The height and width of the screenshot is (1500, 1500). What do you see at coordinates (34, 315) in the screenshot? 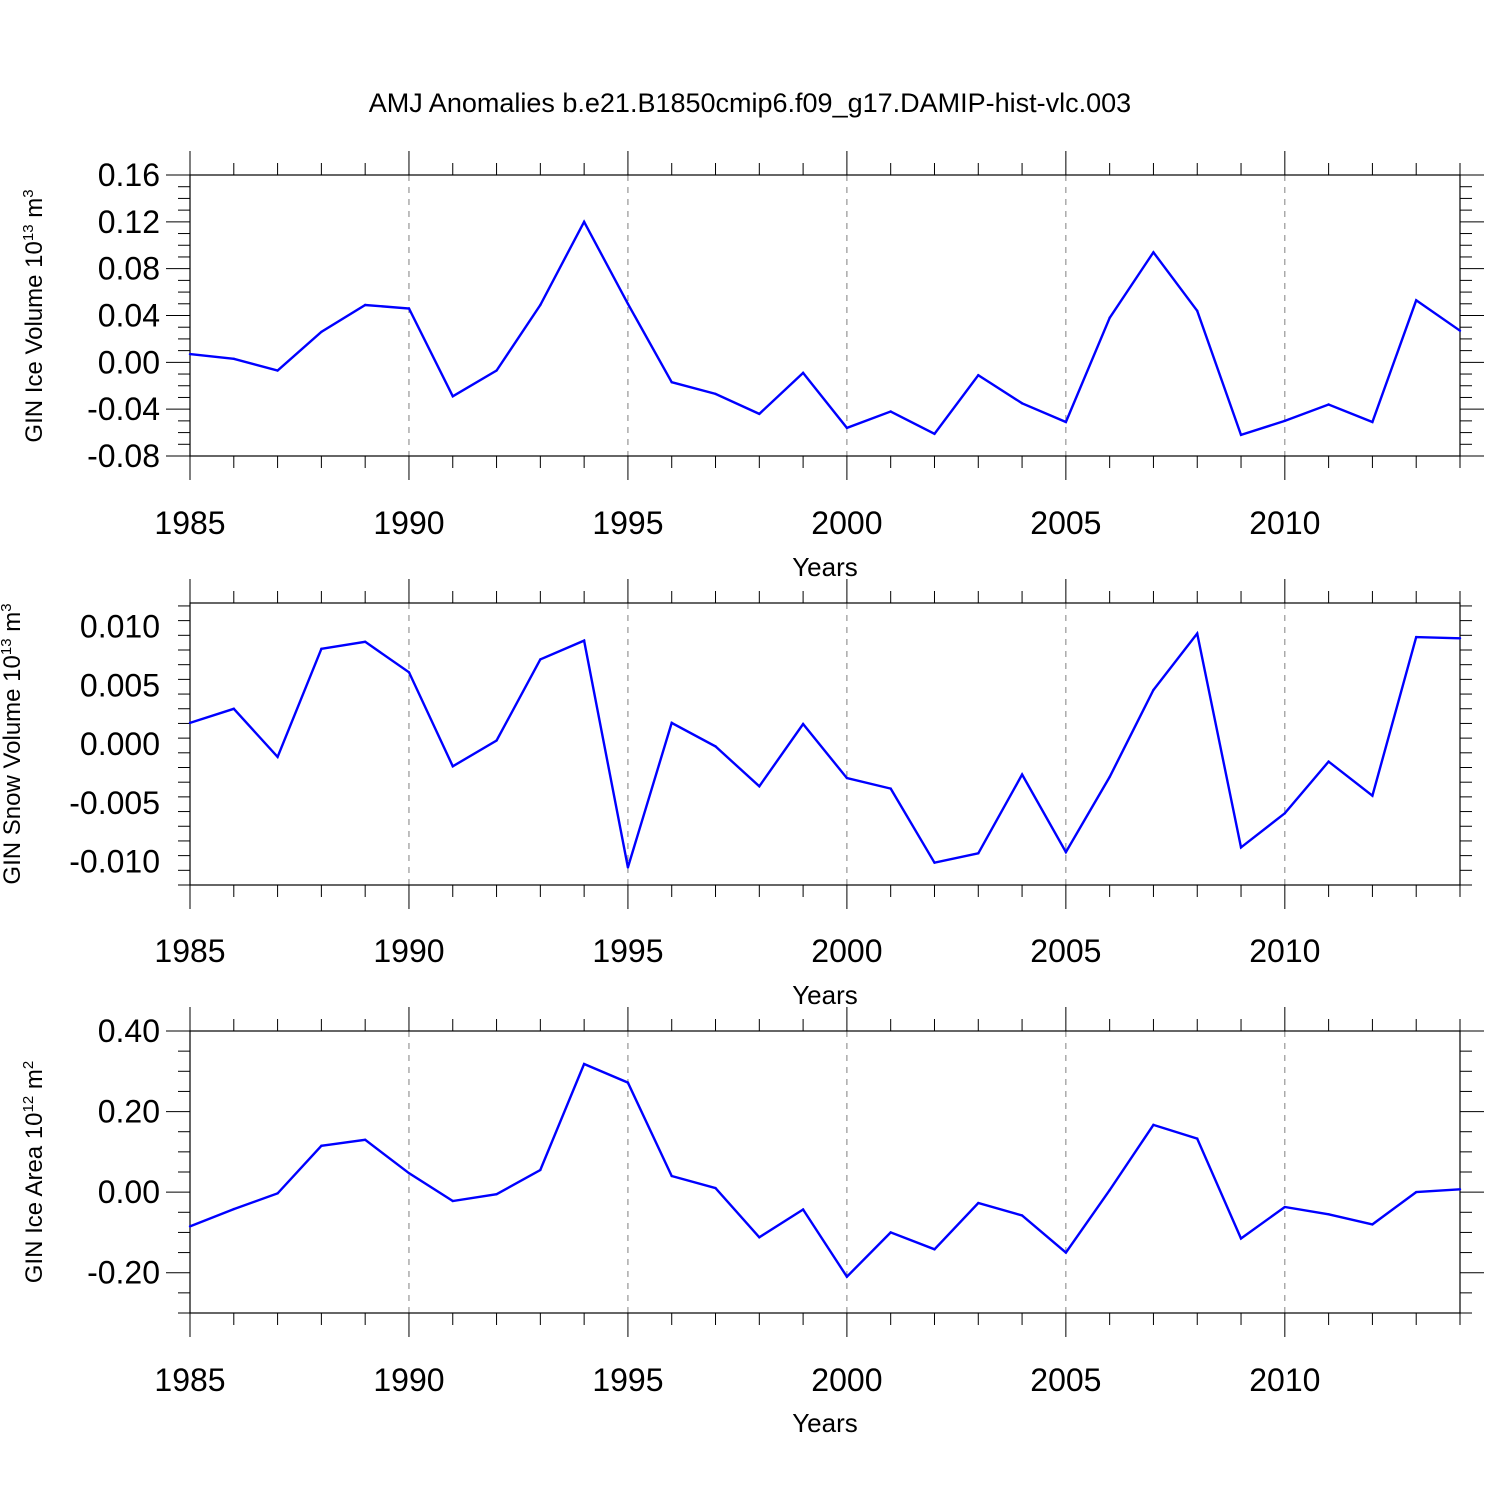
I see `y-axis-label: GIN Ice Volume 1013 m3` at bounding box center [34, 315].